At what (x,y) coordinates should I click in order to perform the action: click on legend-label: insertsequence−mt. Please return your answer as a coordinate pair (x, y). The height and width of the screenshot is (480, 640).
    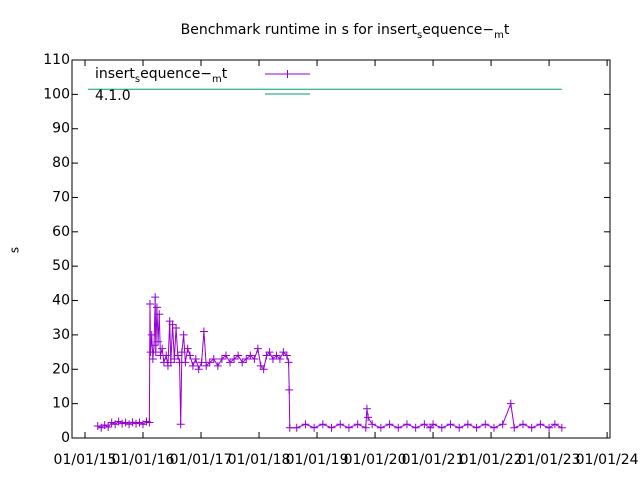
    Looking at the image, I should click on (161, 75).